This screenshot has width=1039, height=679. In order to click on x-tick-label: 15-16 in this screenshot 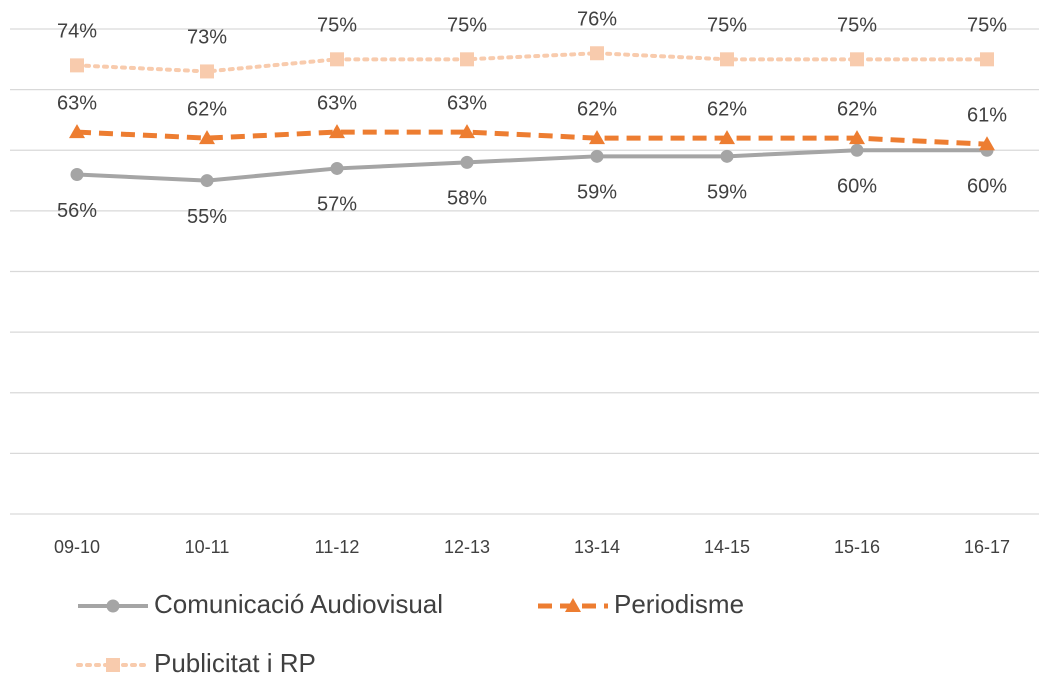, I will do `click(857, 547)`.